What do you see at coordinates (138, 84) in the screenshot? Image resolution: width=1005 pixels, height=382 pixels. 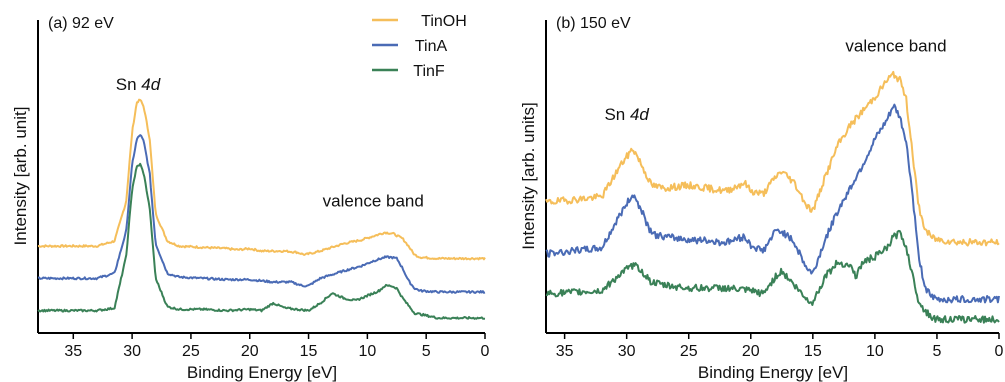 I see `panel-a-annotation-0: Sn 4d` at bounding box center [138, 84].